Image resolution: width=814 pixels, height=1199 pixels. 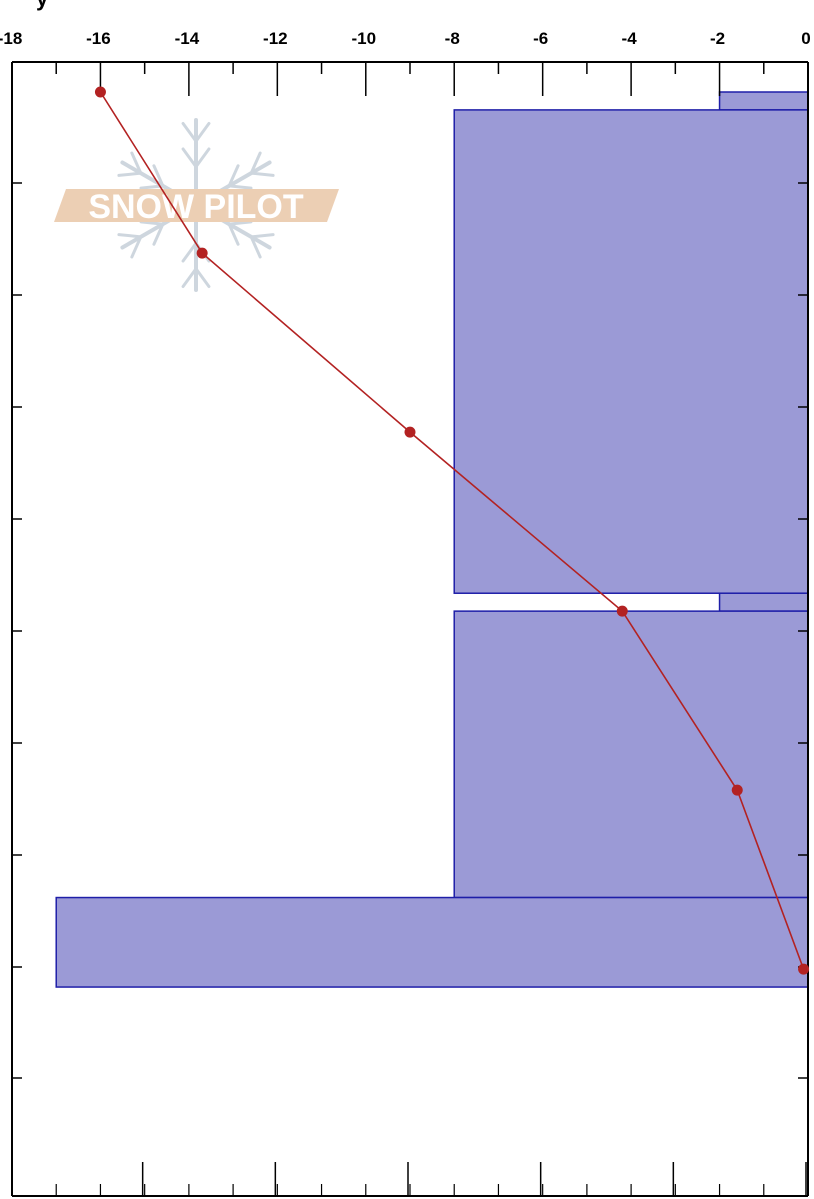 What do you see at coordinates (363, 38) in the screenshot?
I see `x-tick-label: -10` at bounding box center [363, 38].